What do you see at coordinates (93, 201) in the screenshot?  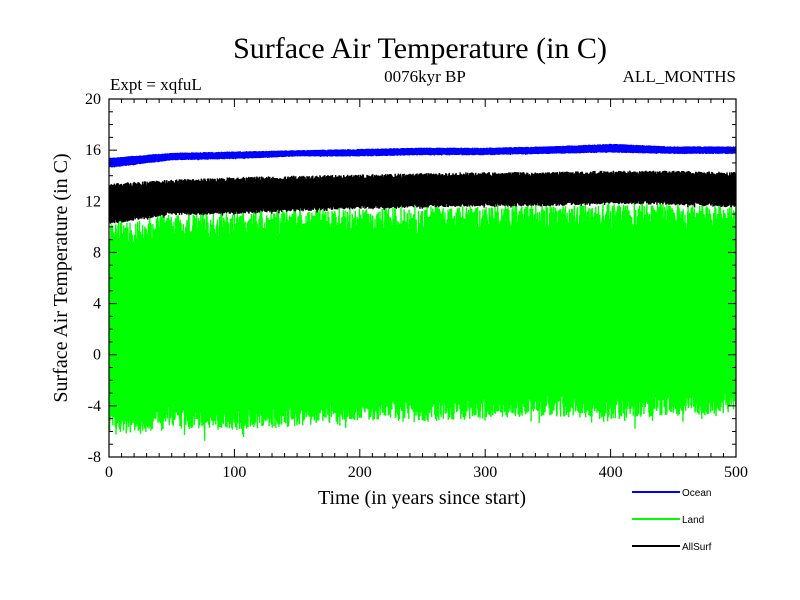 I see `y-tick-label: 12` at bounding box center [93, 201].